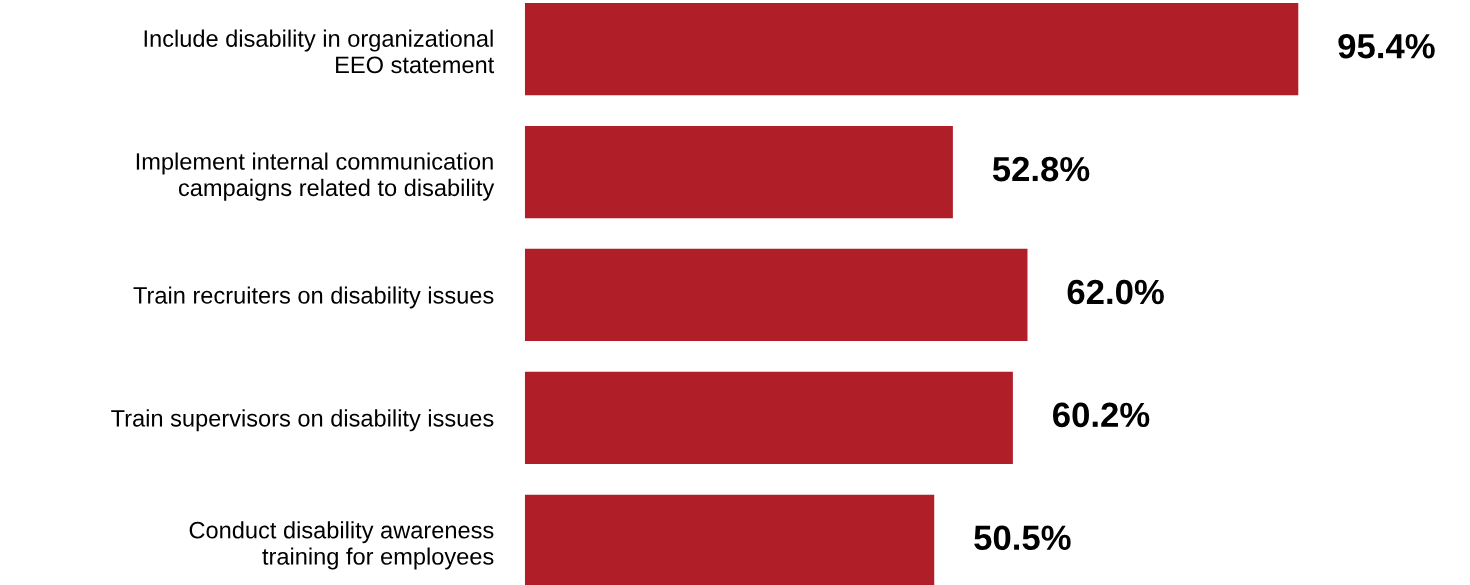 Image resolution: width=1470 pixels, height=585 pixels. Describe the element at coordinates (341, 545) in the screenshot. I see `y-tick-label: Conduct disability awareness training for employees` at that location.